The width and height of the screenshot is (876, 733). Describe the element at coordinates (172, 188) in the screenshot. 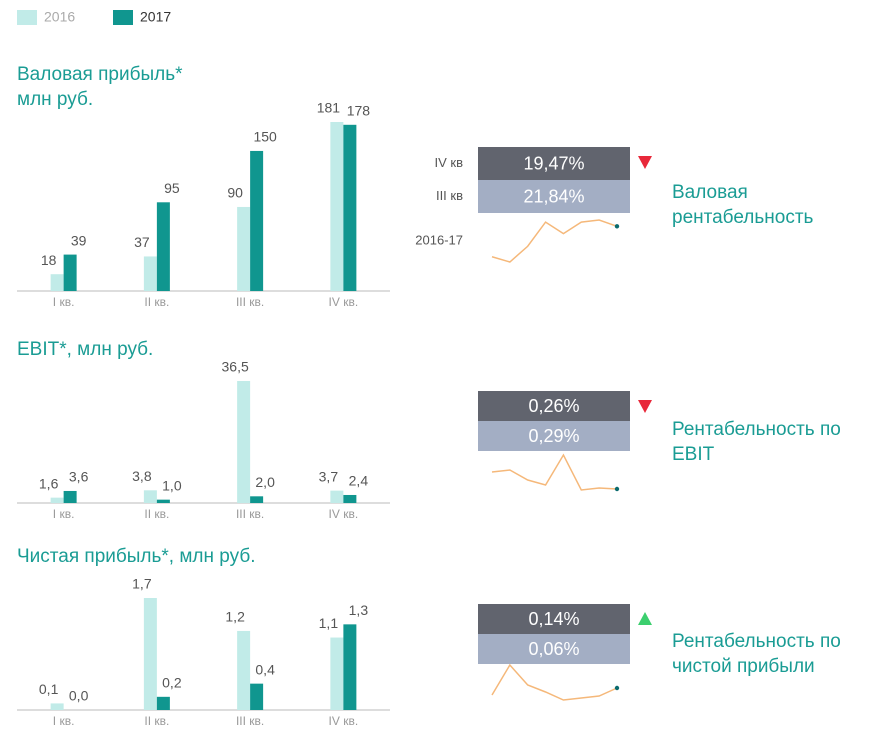

I see `value-label: 95` at that location.